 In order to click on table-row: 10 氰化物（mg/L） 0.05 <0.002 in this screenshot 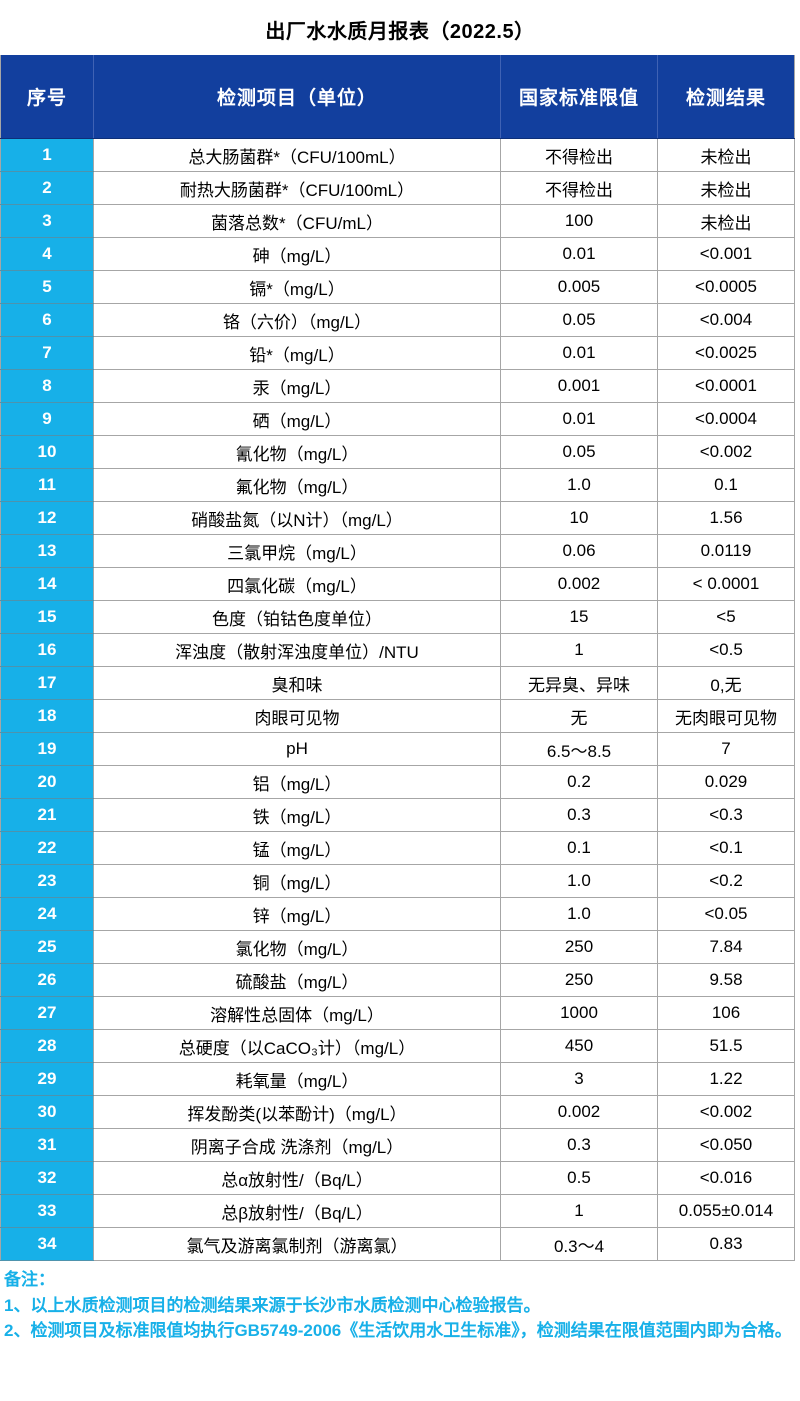, I will do `click(397, 452)`.